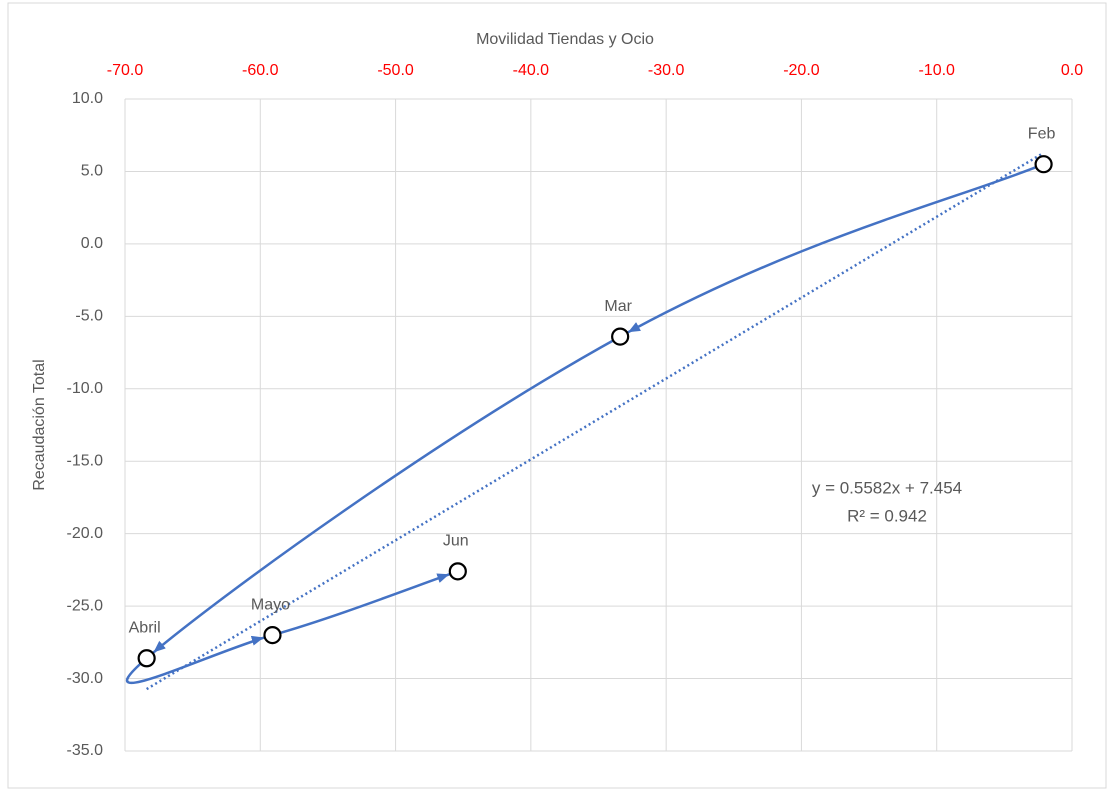 Image resolution: width=1107 pixels, height=789 pixels. I want to click on point-label: Mar, so click(618, 306).